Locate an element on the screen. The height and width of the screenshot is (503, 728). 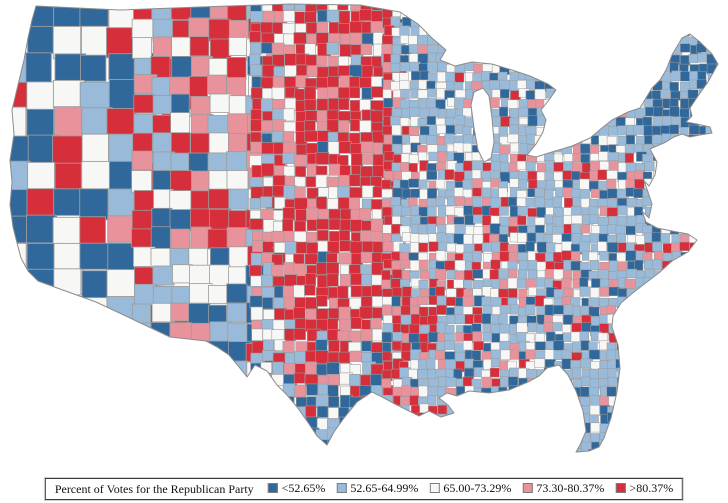
legend-item-0: <52.65% is located at coordinates (296, 488).